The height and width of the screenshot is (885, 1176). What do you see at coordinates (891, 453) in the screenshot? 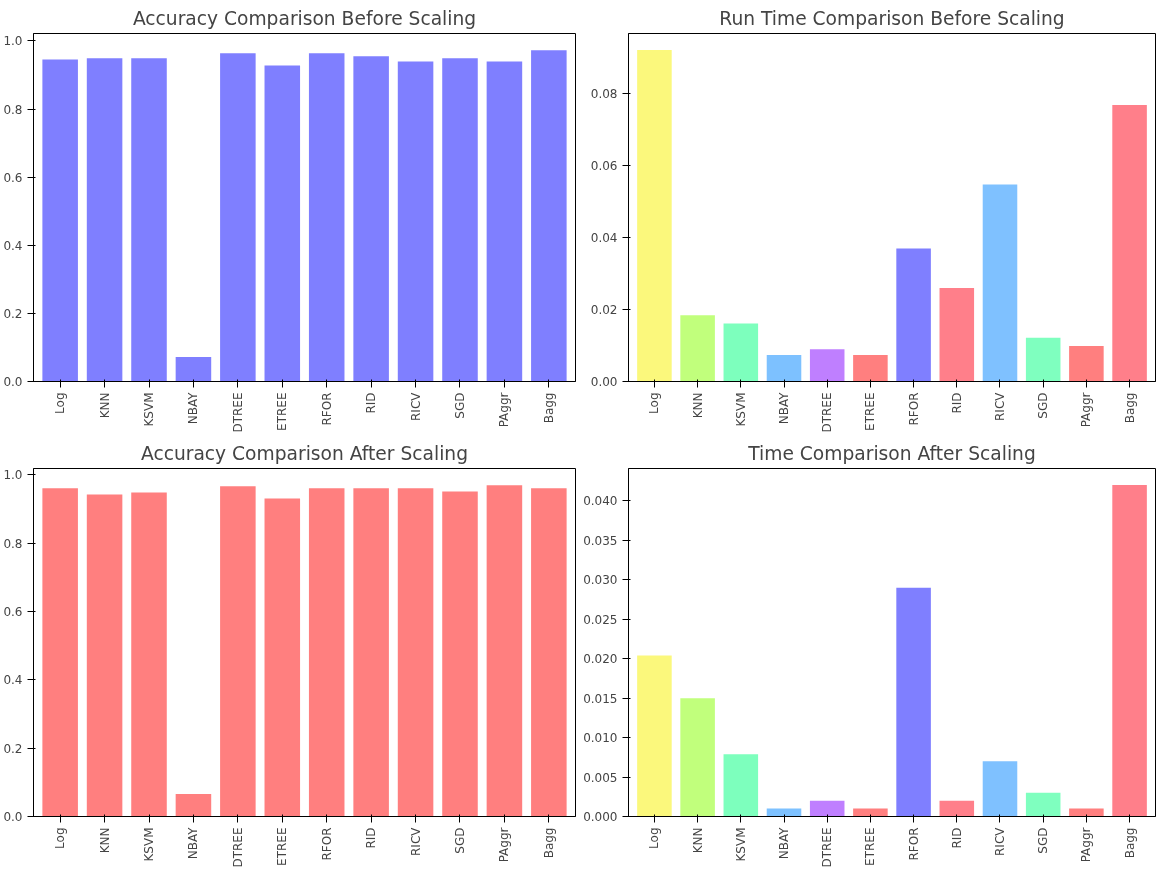
I see `chart-title: Time Comparison After Scaling` at bounding box center [891, 453].